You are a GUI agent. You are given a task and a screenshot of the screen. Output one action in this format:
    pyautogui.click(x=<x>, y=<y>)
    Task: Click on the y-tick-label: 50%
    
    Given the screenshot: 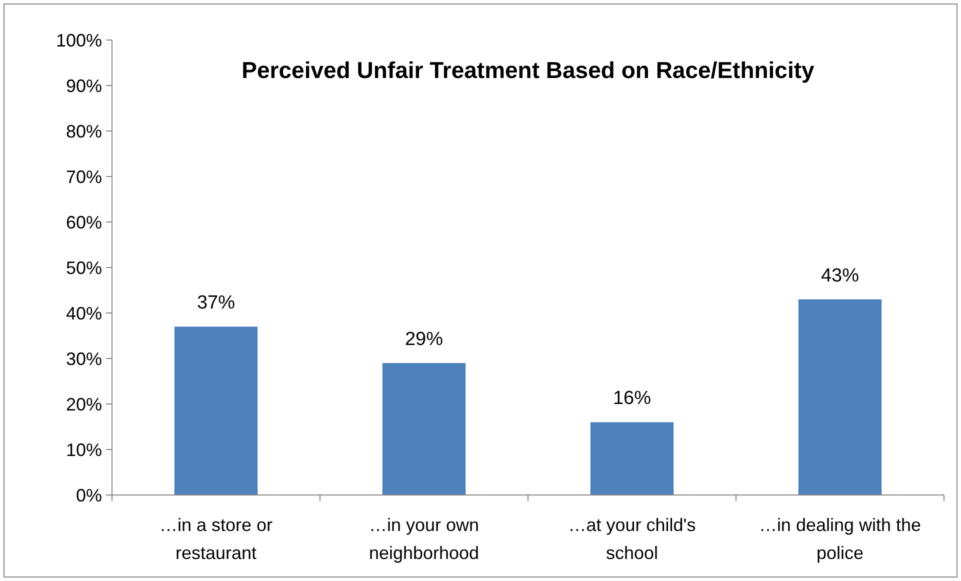 What is the action you would take?
    pyautogui.click(x=84, y=268)
    